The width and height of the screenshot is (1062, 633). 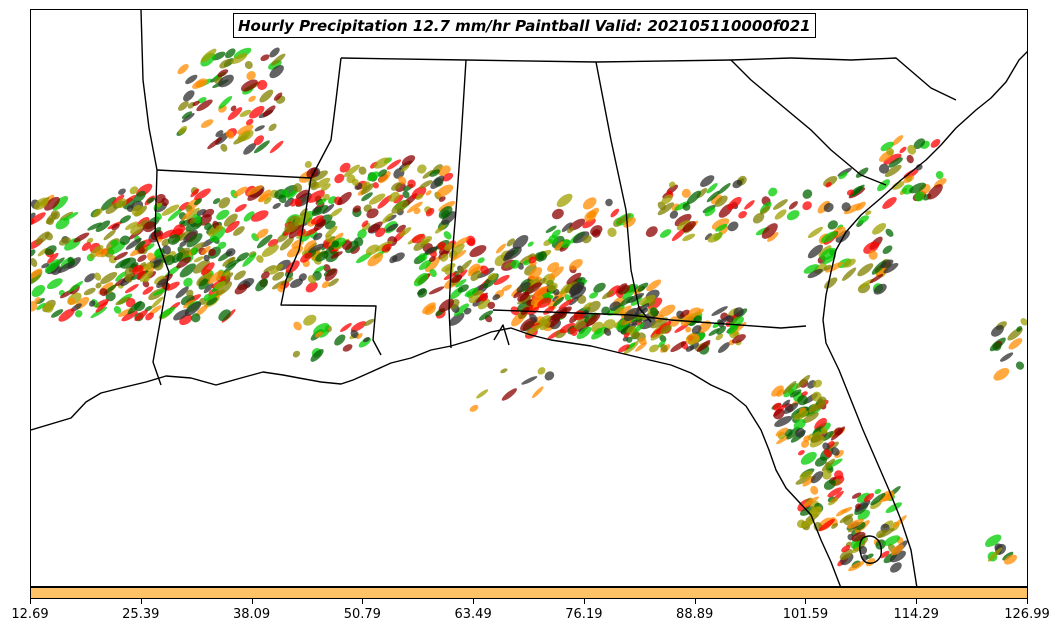 I want to click on colorbar-tick, so click(x=917, y=601).